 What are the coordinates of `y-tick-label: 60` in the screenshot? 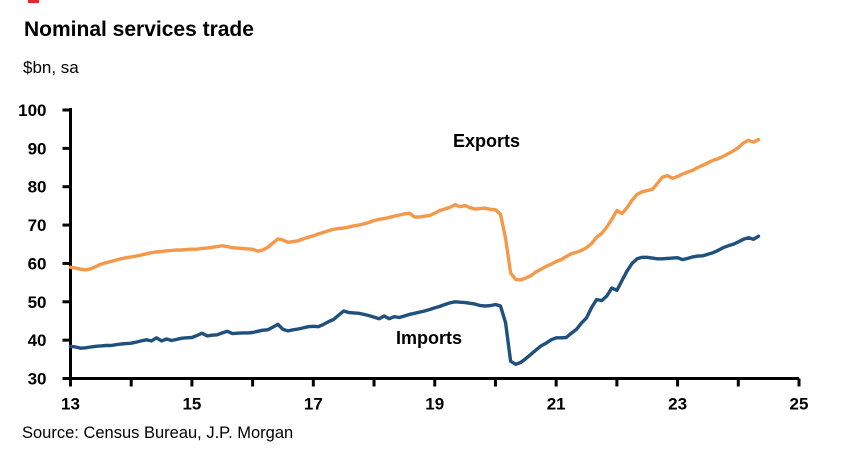 It's located at (37, 263).